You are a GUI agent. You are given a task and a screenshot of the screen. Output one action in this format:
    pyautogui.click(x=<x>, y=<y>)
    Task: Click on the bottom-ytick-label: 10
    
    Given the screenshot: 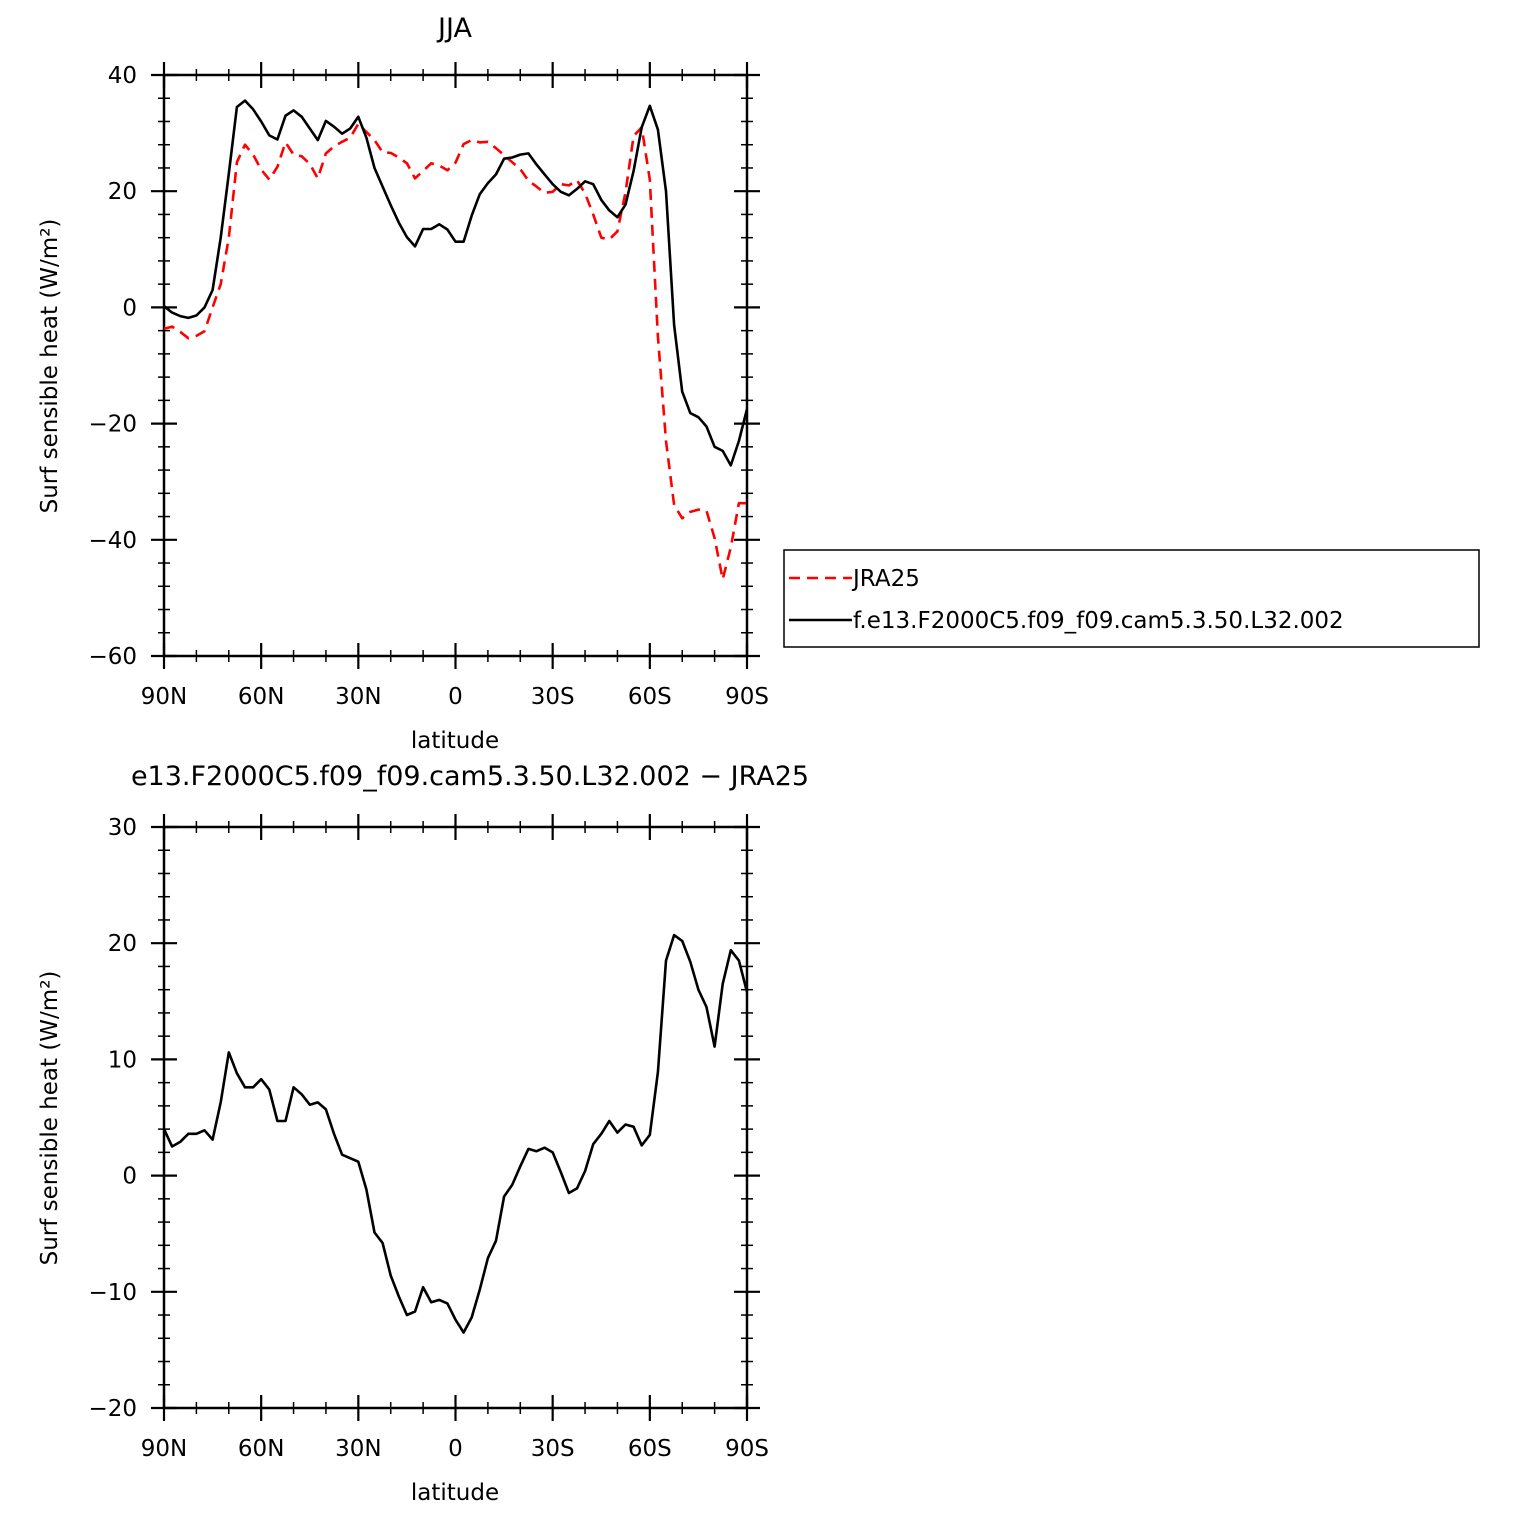 What is the action you would take?
    pyautogui.click(x=122, y=1060)
    